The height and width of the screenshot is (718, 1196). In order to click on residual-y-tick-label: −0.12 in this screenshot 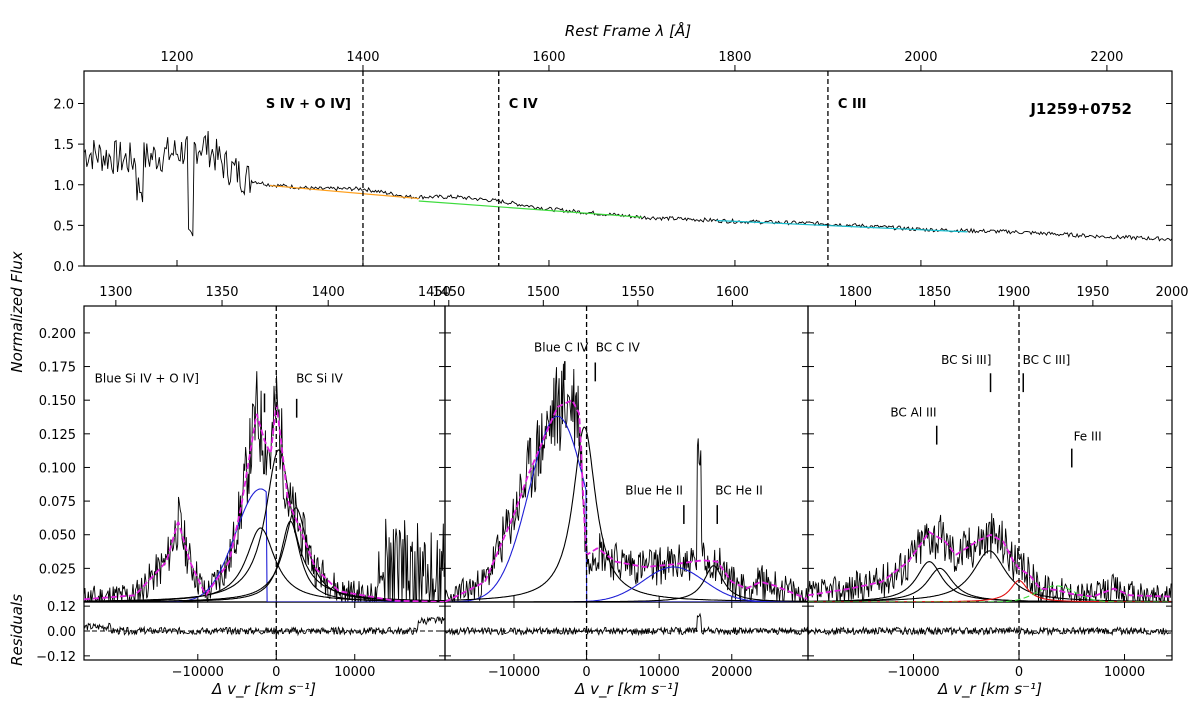, I will do `click(56, 657)`.